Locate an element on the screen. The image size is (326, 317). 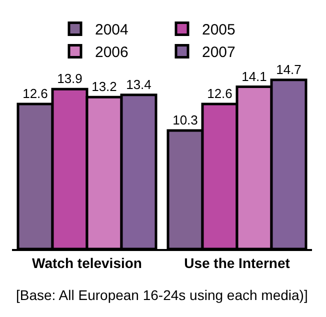
legend-label: 2007 is located at coordinates (219, 53).